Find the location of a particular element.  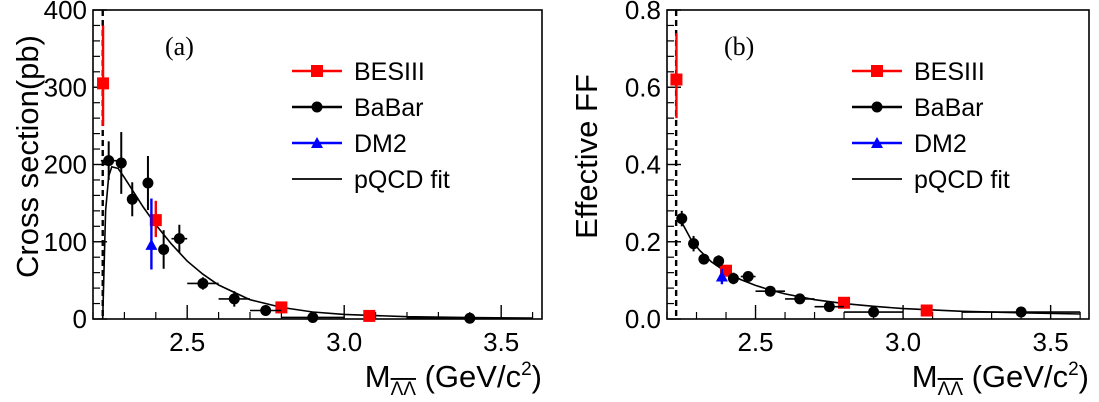

series-babar is located at coordinates (878, 264).